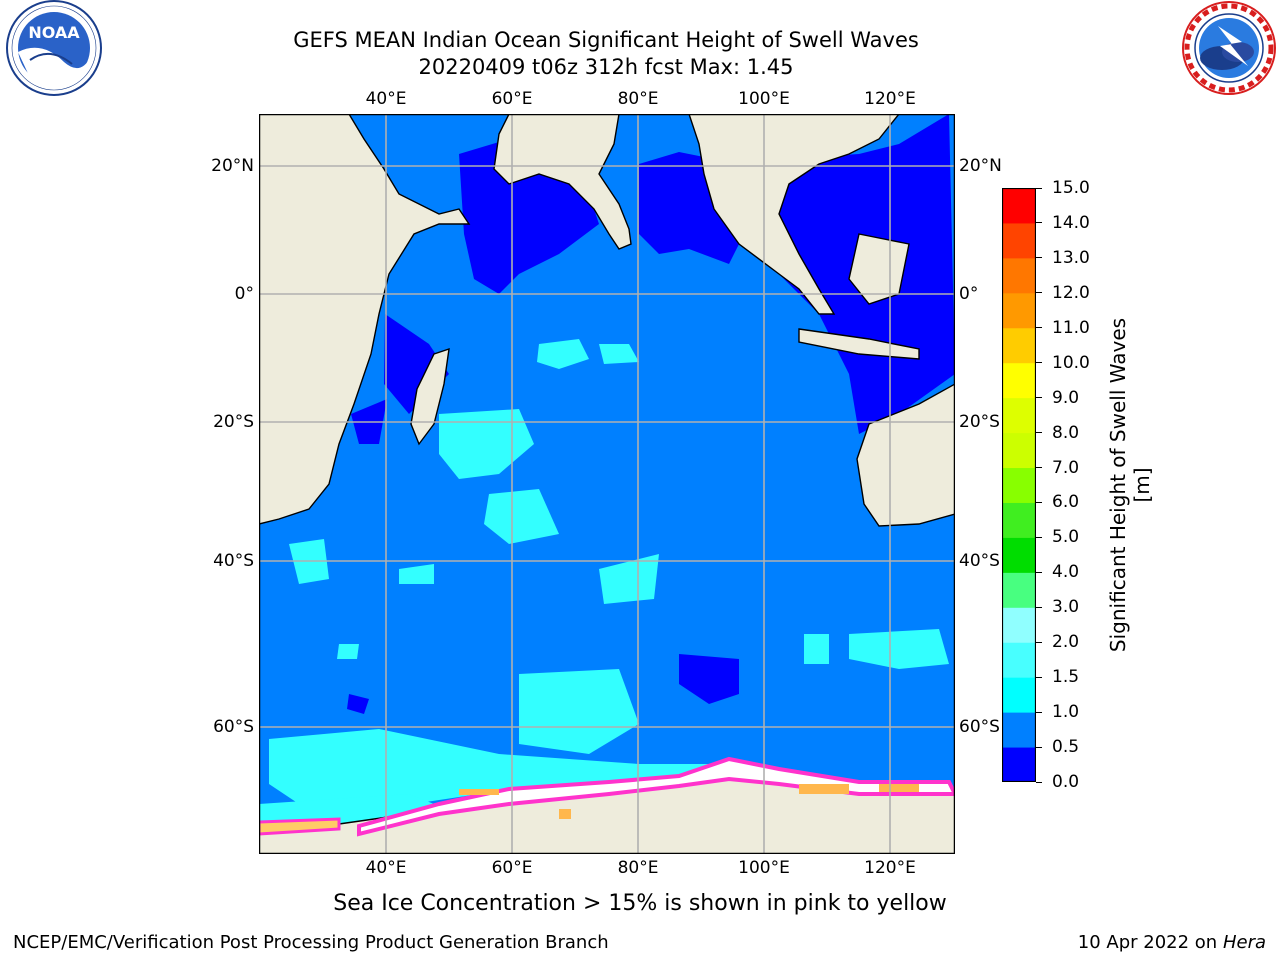 The width and height of the screenshot is (1280, 960). What do you see at coordinates (1071, 327) in the screenshot?
I see `colorbar-tick-label: 11.0` at bounding box center [1071, 327].